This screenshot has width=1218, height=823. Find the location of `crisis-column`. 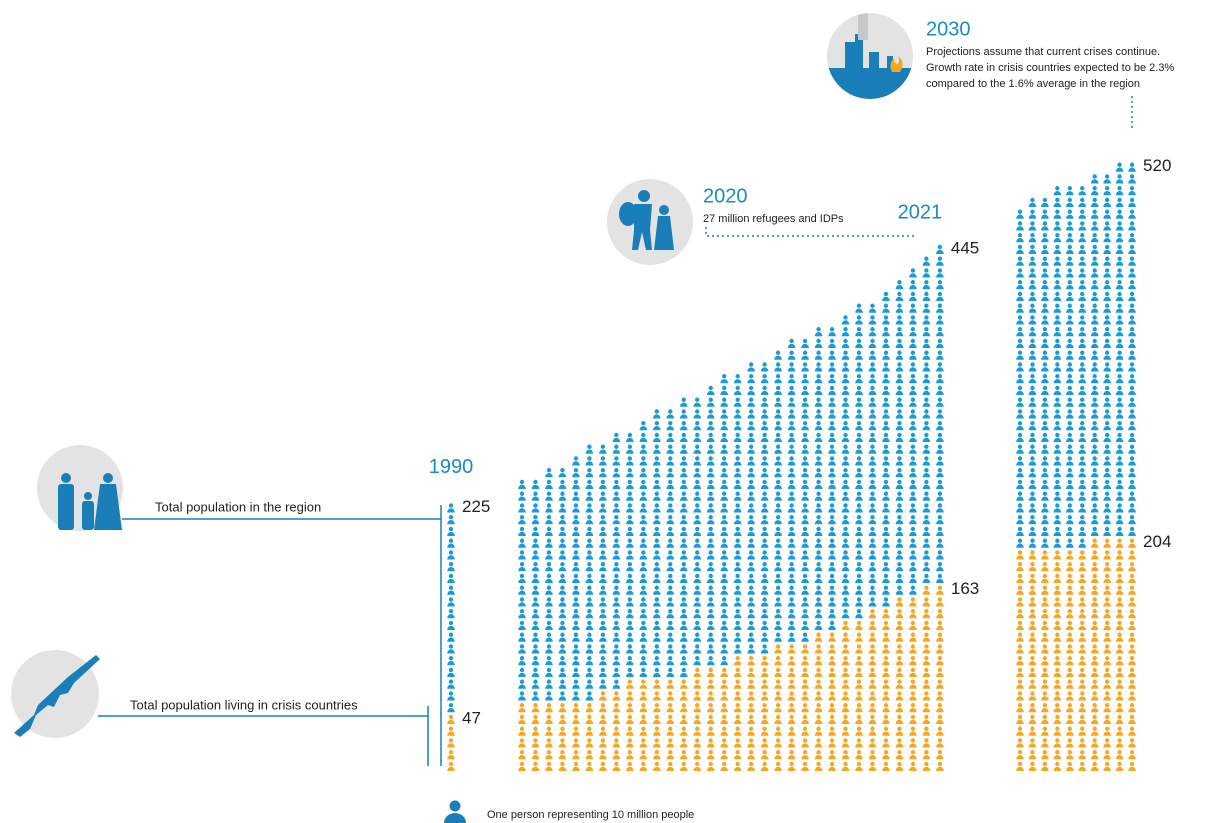

crisis-column is located at coordinates (535, 737).